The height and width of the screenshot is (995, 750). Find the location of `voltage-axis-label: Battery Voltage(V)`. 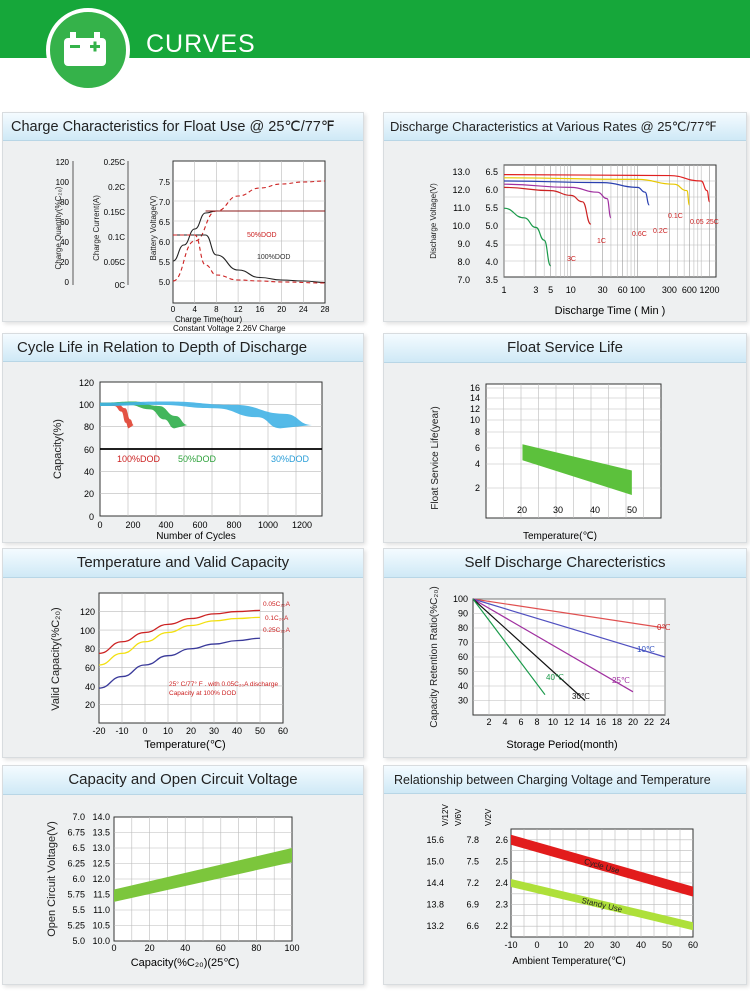

voltage-axis-label: Battery Voltage(V) is located at coordinates (153, 227).